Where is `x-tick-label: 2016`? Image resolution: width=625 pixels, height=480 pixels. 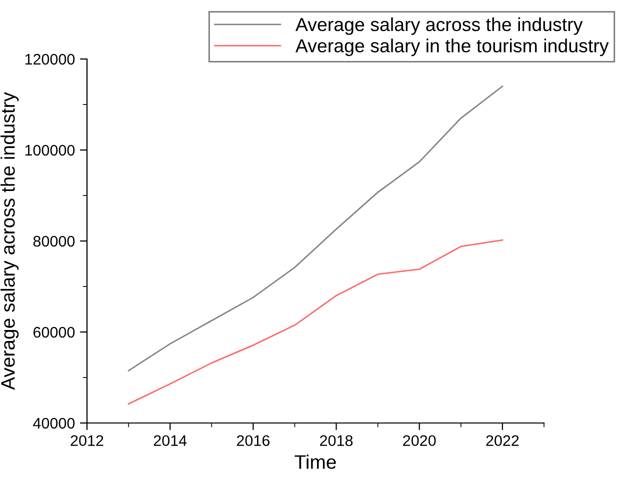 x-tick-label: 2016 is located at coordinates (253, 440).